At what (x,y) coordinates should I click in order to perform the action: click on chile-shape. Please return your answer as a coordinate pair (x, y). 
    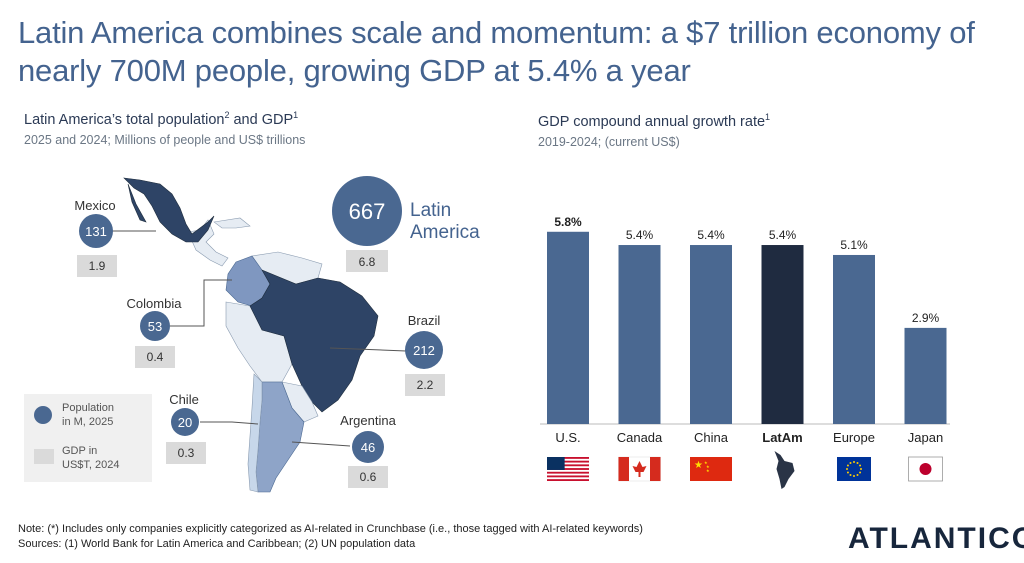
    Looking at the image, I should click on (255, 433).